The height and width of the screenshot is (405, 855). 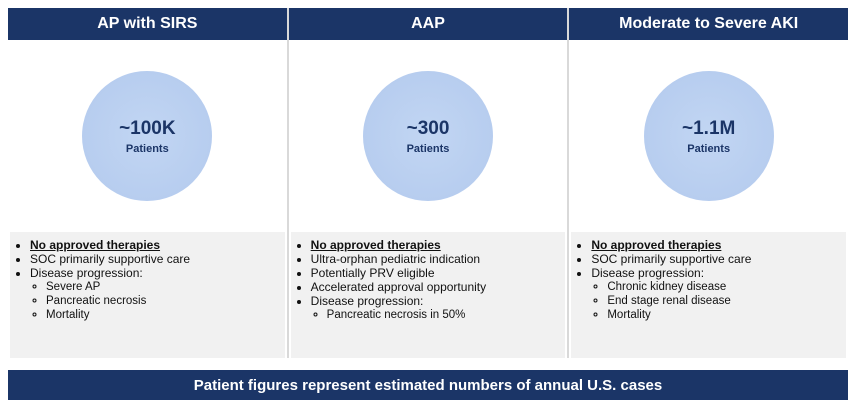 I want to click on sub-bullet: Chronic kidney disease, so click(x=724, y=287).